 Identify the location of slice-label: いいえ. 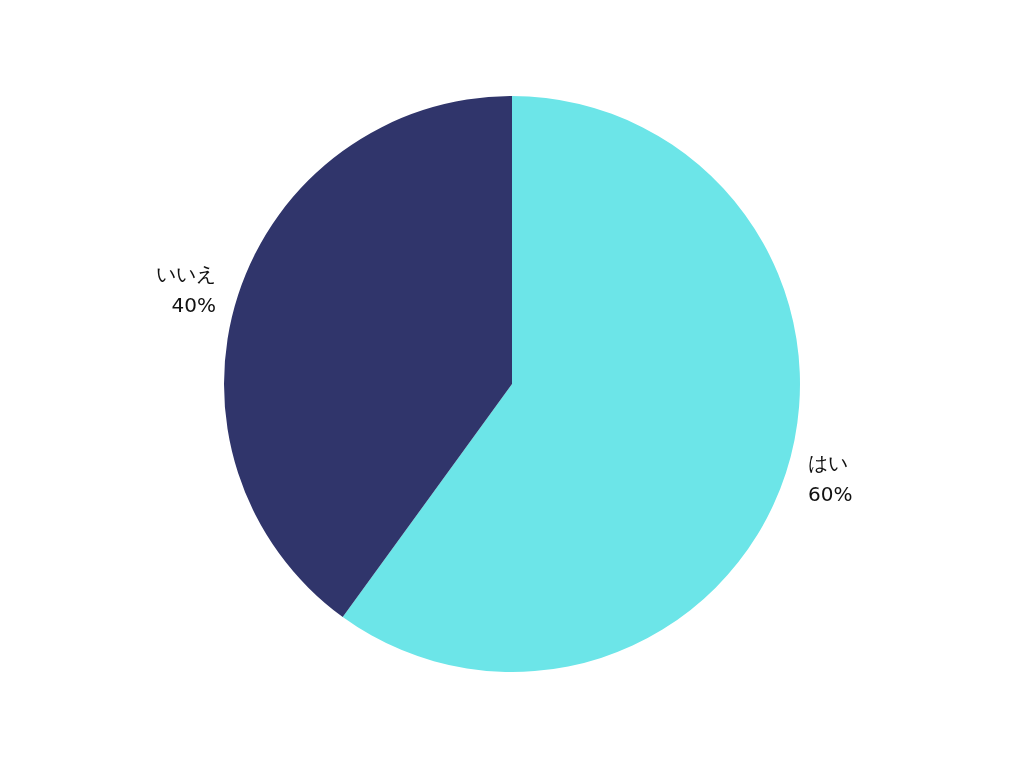
(185, 273).